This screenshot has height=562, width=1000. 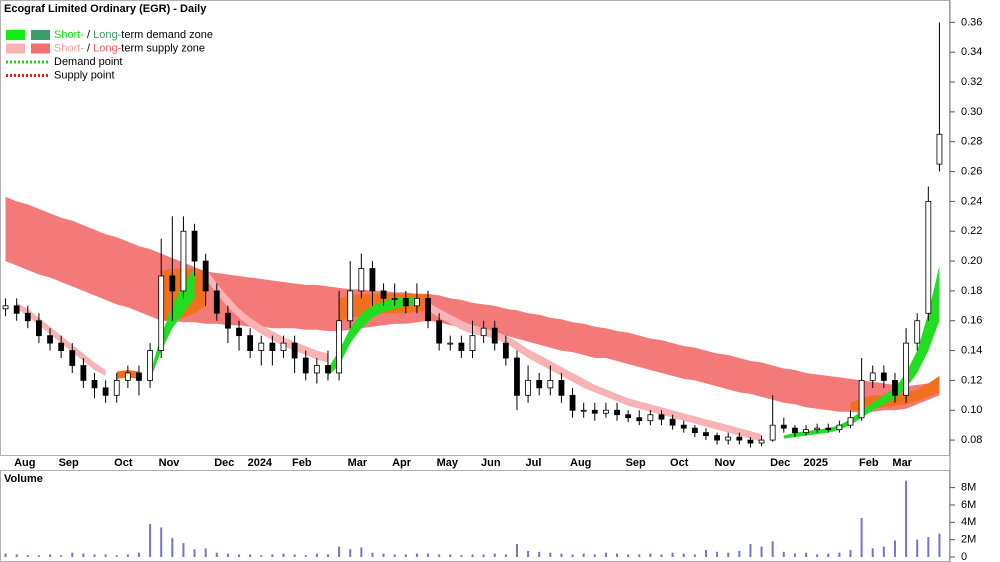 What do you see at coordinates (167, 35) in the screenshot?
I see `legend-text: term demand zone` at bounding box center [167, 35].